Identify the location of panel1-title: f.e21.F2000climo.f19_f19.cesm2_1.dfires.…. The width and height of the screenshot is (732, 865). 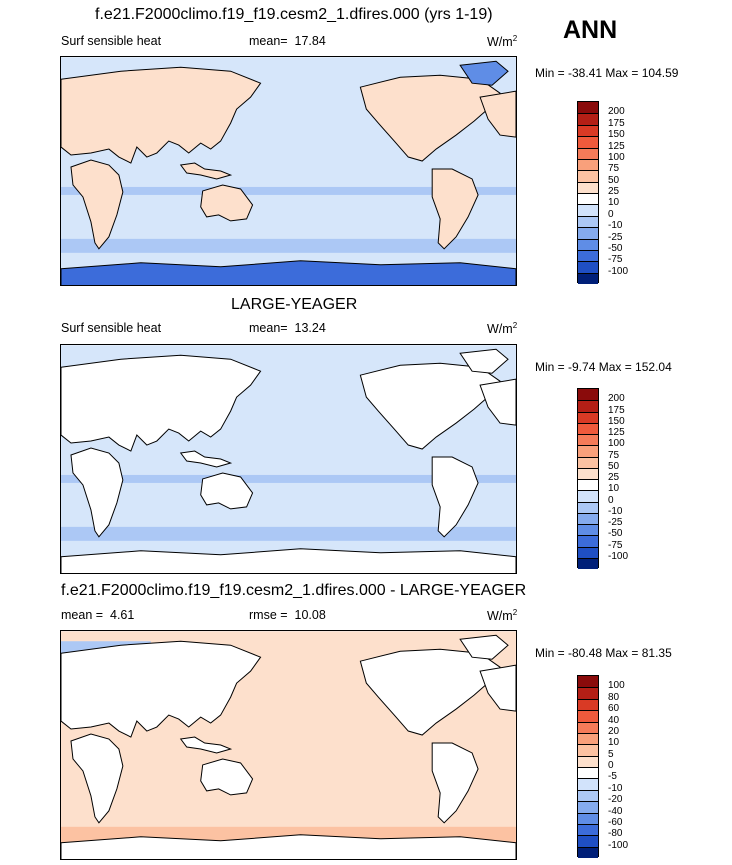
(294, 14).